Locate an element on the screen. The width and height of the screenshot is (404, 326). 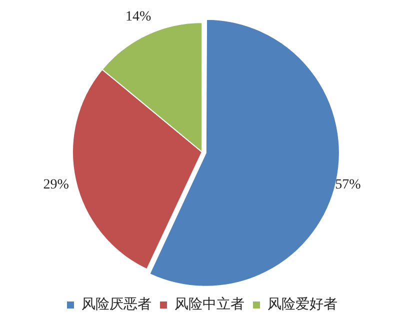
data-label: 29% is located at coordinates (56, 184).